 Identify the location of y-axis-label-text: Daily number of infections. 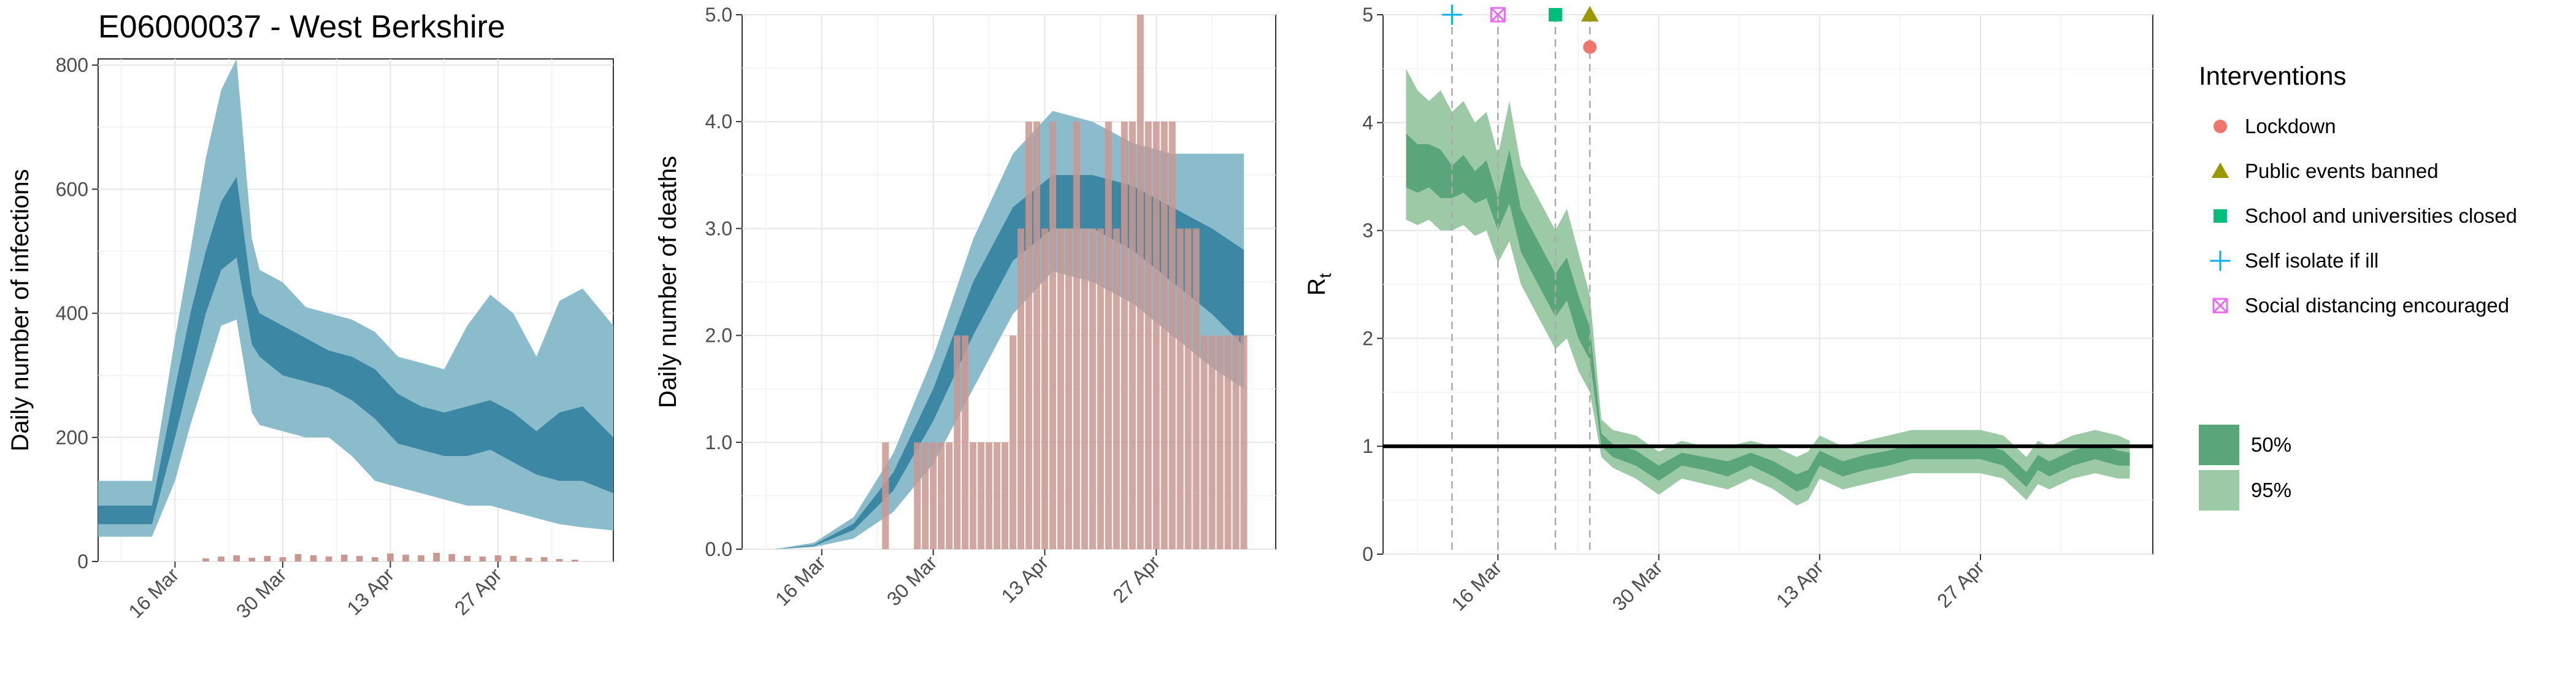
(20, 310).